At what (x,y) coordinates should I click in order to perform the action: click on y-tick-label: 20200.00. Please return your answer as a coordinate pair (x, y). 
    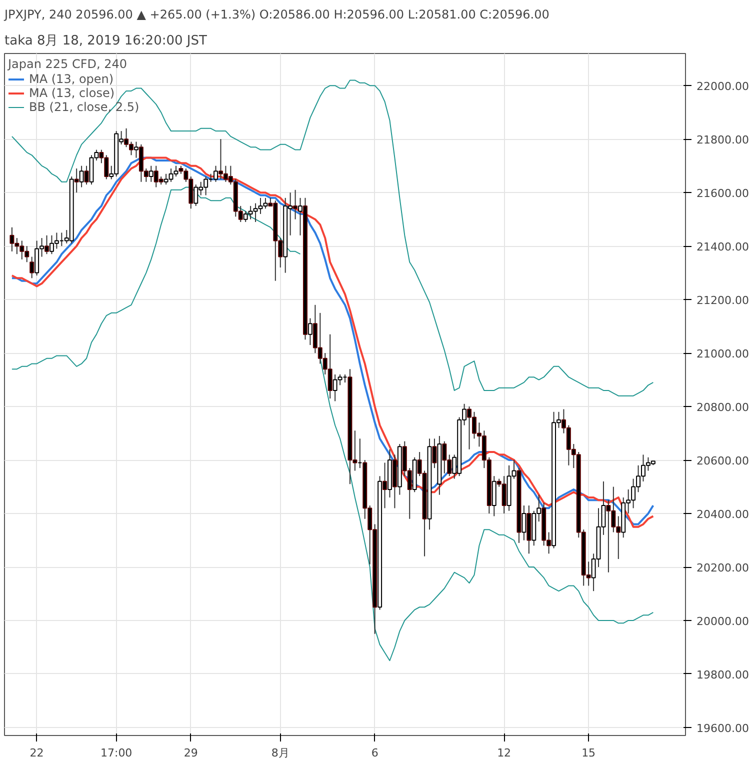
    Looking at the image, I should click on (722, 568).